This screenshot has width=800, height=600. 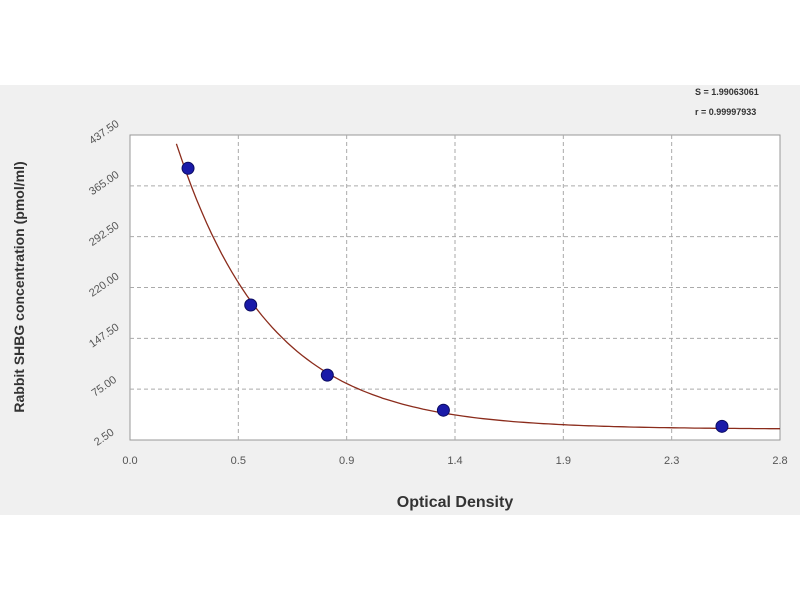 I want to click on y-tick-label: 147.50, so click(x=104, y=335).